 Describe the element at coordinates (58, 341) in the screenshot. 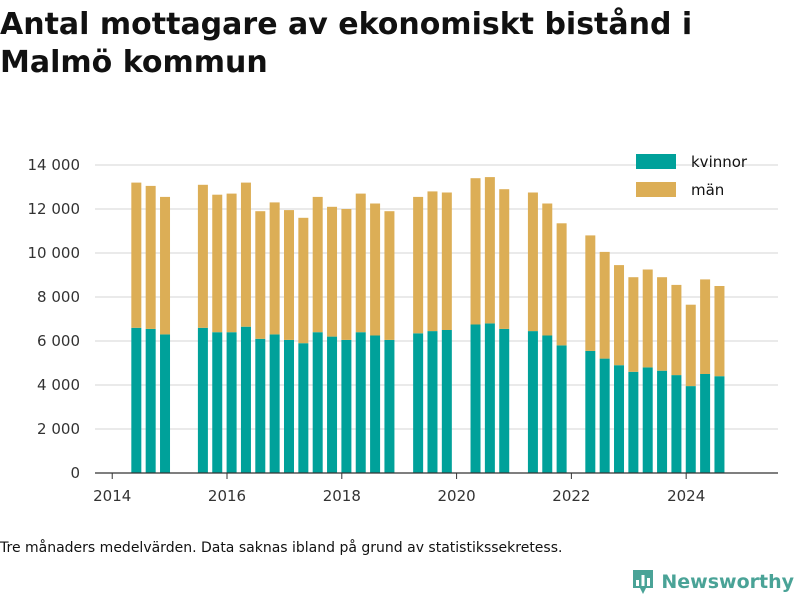

I see `y-tick-label: 6 000` at that location.